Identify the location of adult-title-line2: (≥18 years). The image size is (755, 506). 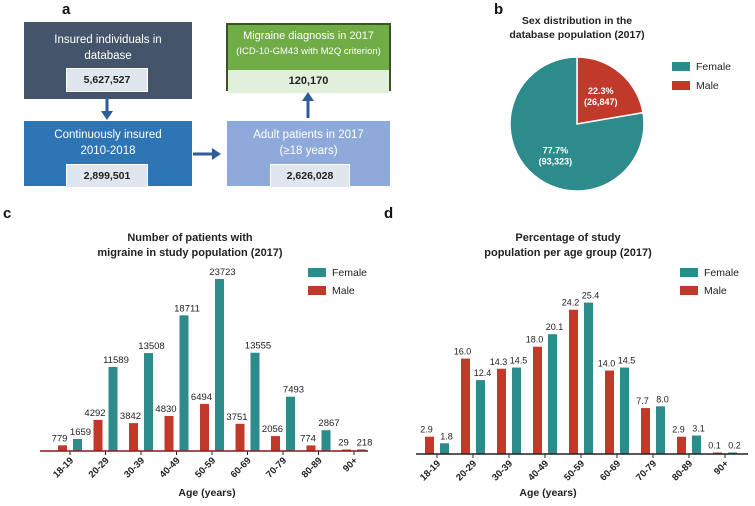
(308, 151).